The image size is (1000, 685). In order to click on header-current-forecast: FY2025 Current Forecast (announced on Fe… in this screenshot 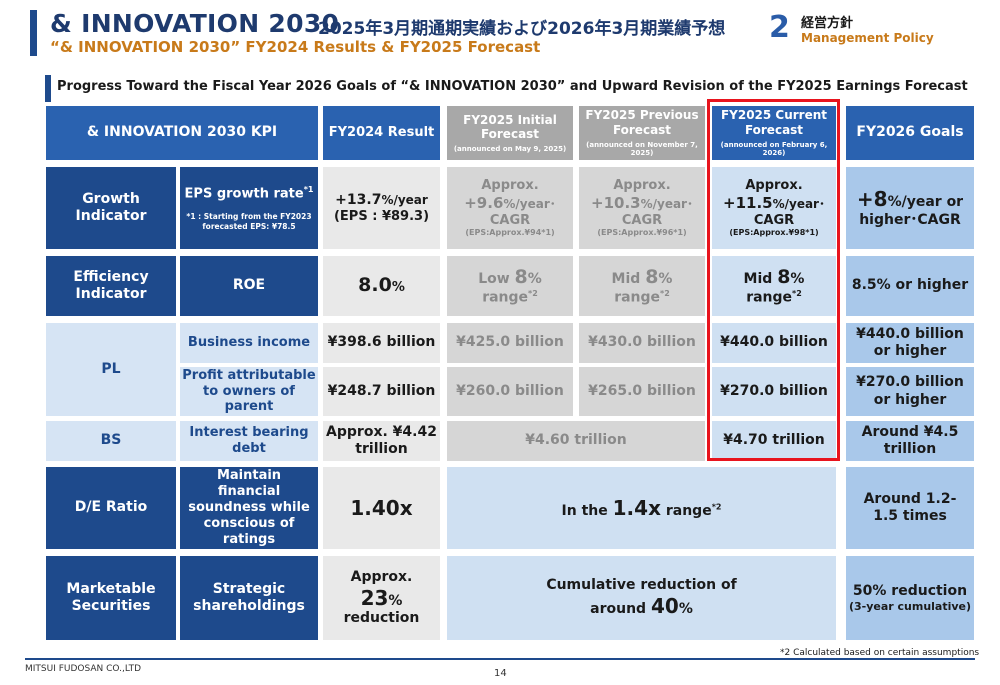, I will do `click(774, 133)`.